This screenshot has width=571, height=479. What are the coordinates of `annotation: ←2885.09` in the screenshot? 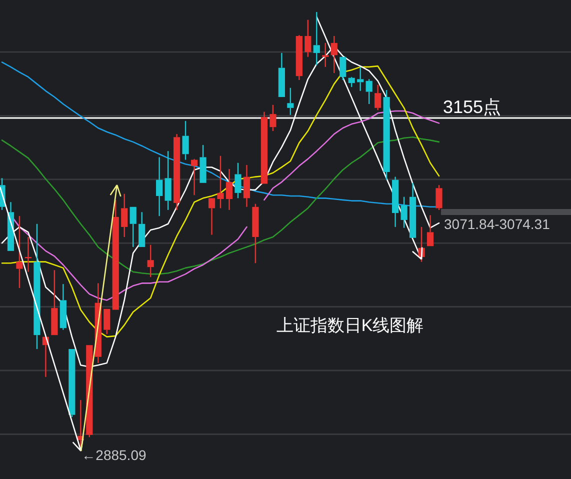 It's located at (114, 455).